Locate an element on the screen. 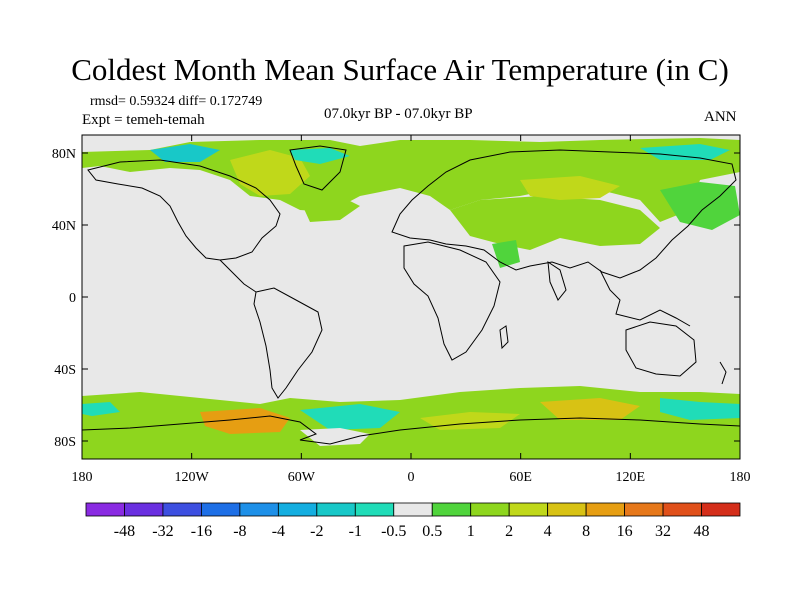 The width and height of the screenshot is (800, 600). colorbar-label: 1 is located at coordinates (471, 531).